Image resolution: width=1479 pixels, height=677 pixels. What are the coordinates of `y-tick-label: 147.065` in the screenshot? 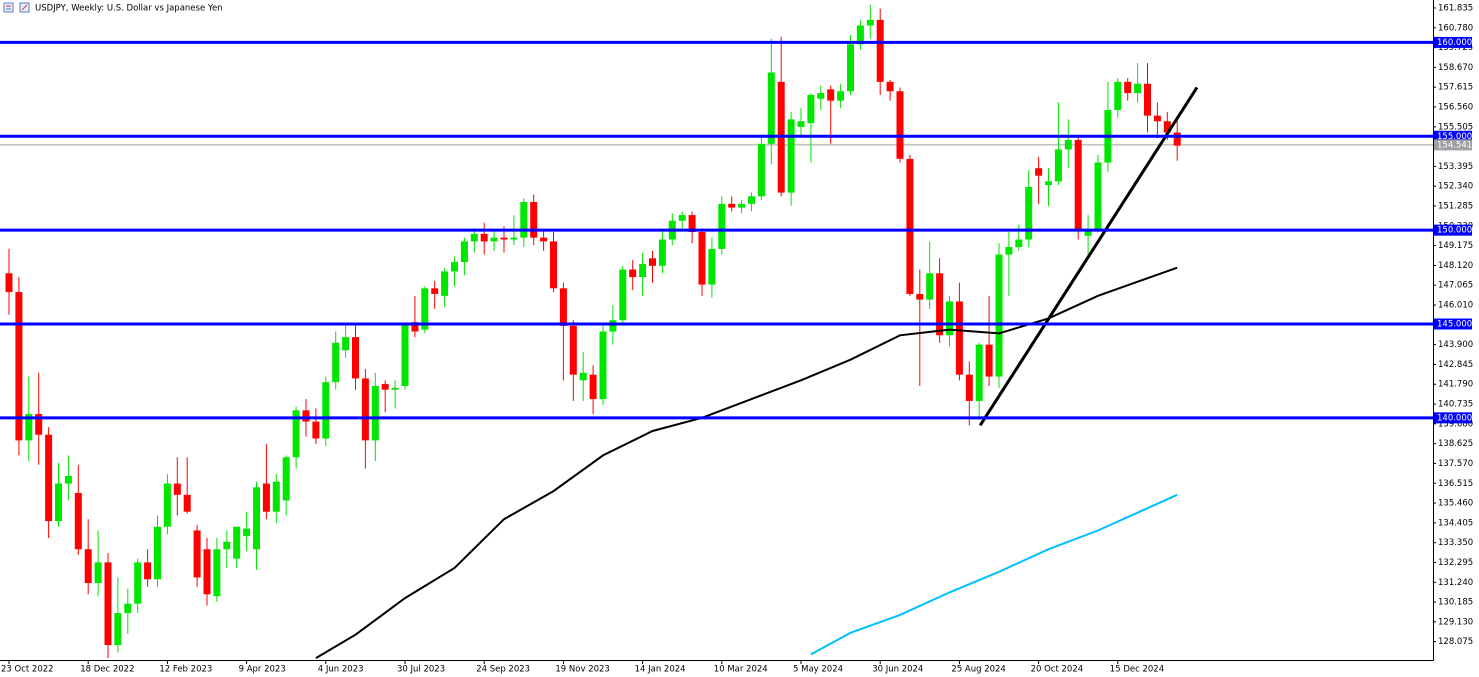 It's located at (1455, 286).